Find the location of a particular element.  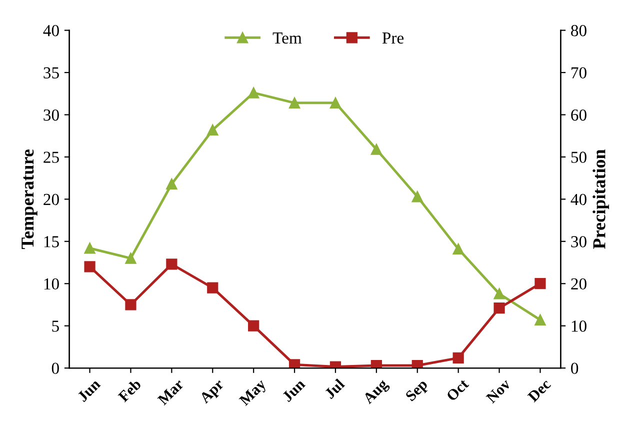

legend-label: Tem is located at coordinates (287, 38).